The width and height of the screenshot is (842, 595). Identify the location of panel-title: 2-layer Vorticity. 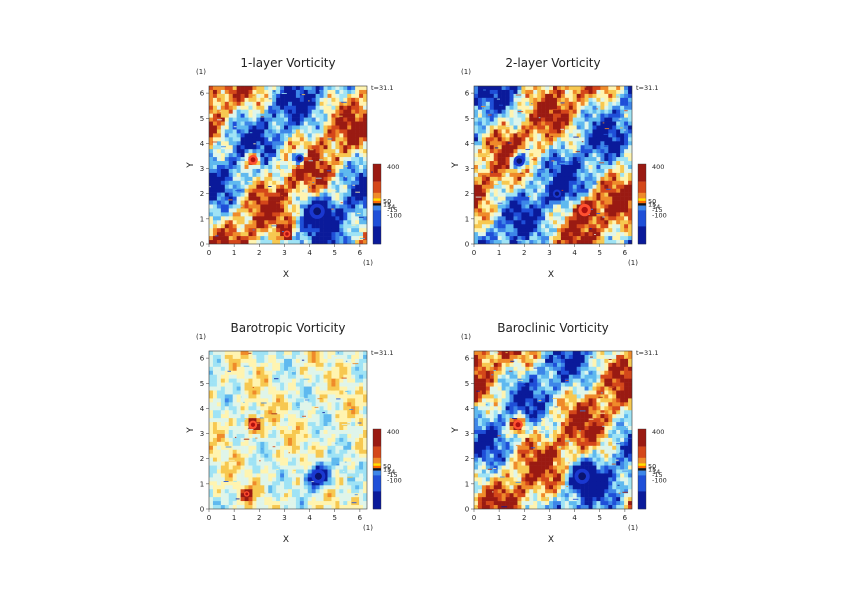
(552, 63).